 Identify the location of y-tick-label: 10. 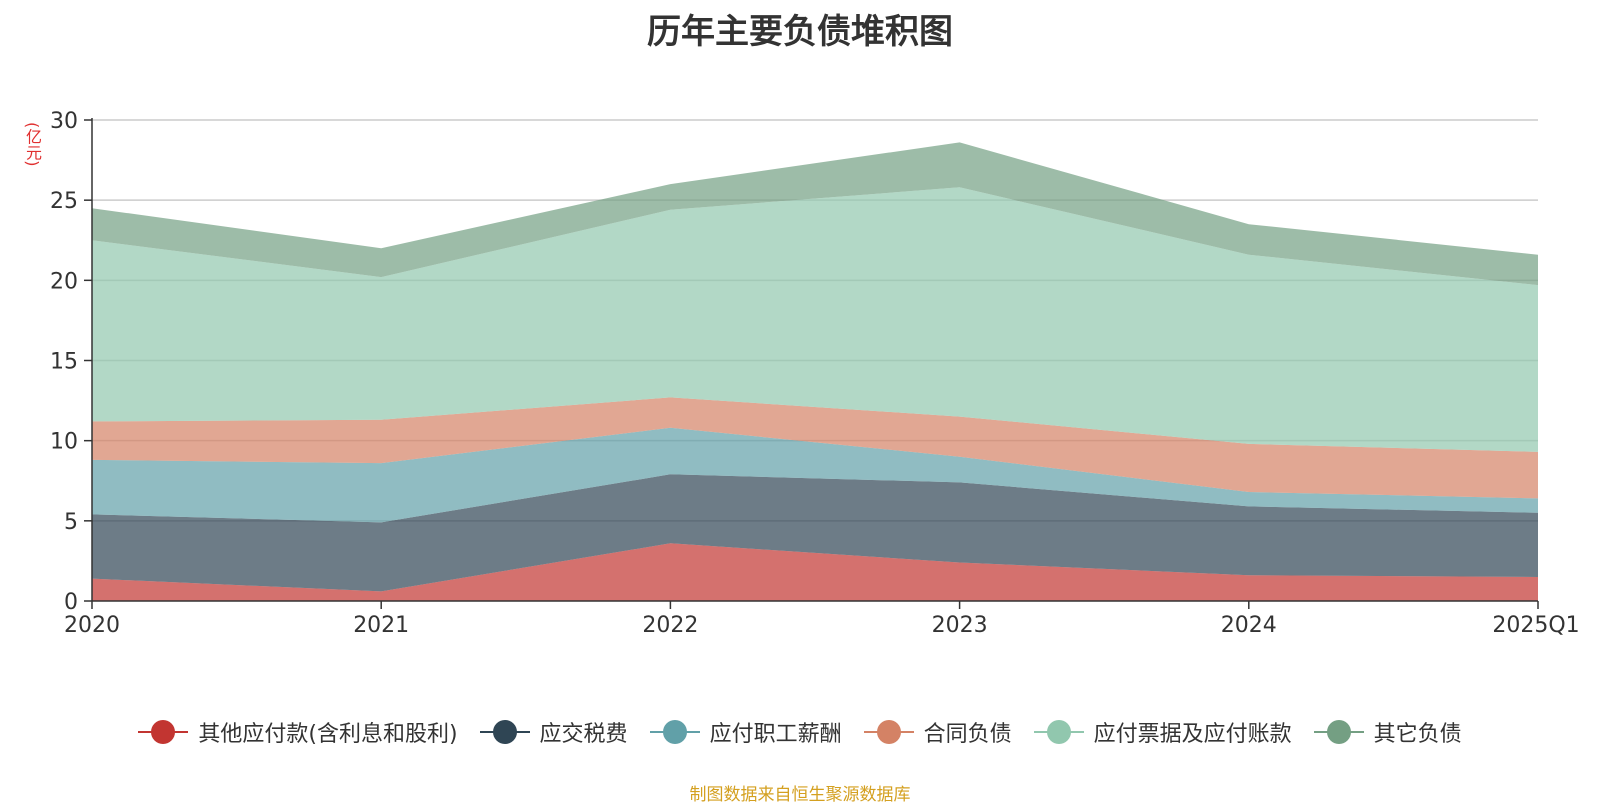
(64, 442).